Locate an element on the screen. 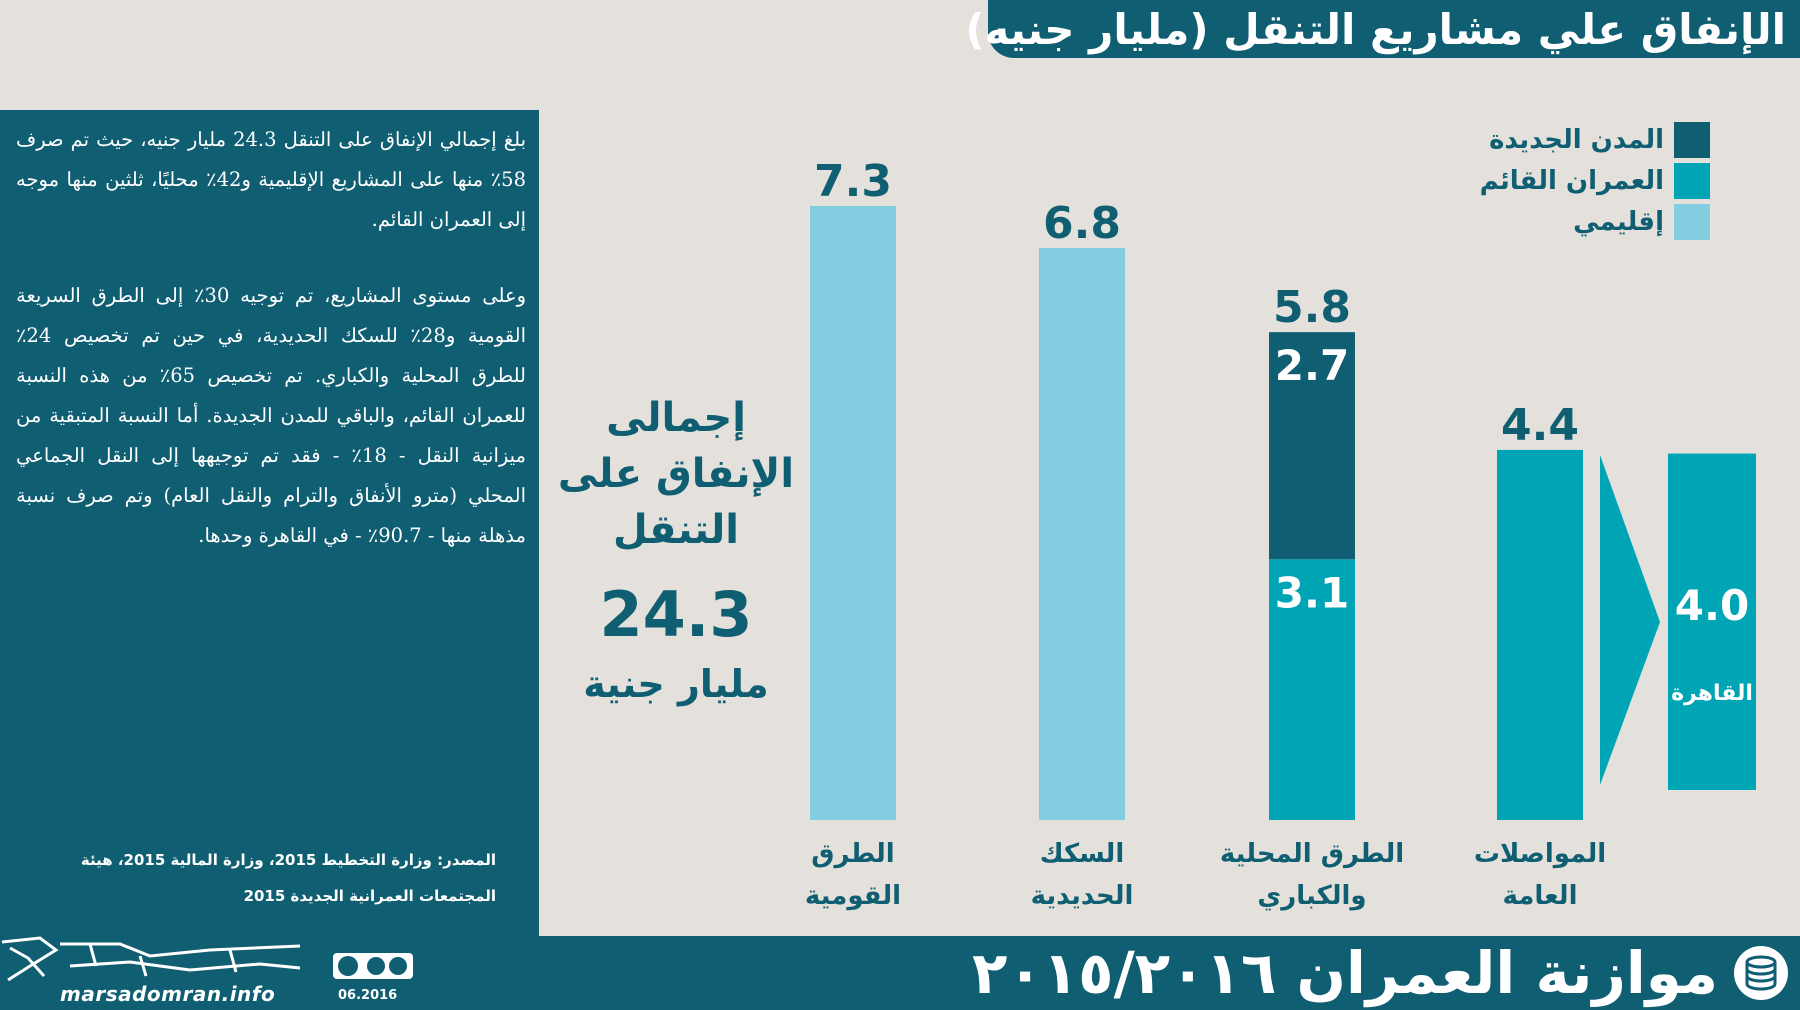 The height and width of the screenshot is (1010, 1800). category-label-3-line-2: والكباري is located at coordinates (1311, 896).